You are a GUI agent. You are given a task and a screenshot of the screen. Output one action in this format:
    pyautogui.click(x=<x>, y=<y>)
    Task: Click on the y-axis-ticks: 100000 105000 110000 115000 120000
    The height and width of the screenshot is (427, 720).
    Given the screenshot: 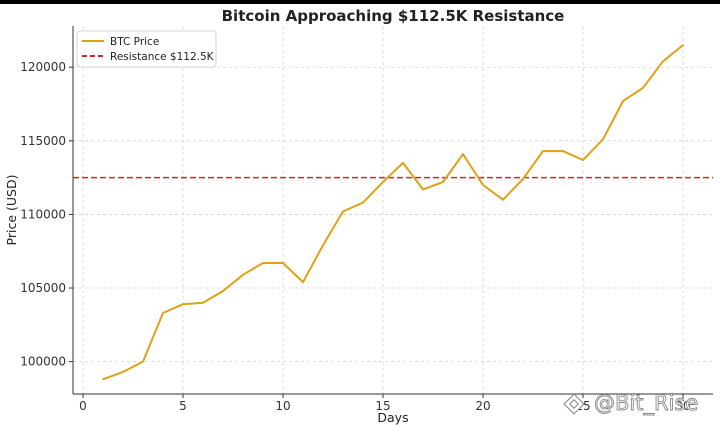 What is the action you would take?
    pyautogui.click(x=46, y=214)
    